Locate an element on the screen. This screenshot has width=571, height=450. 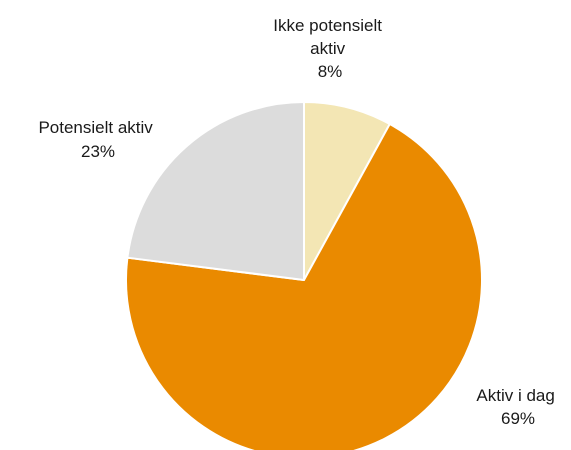
pie-slice-potensielt-aktiv is located at coordinates (215, 191).